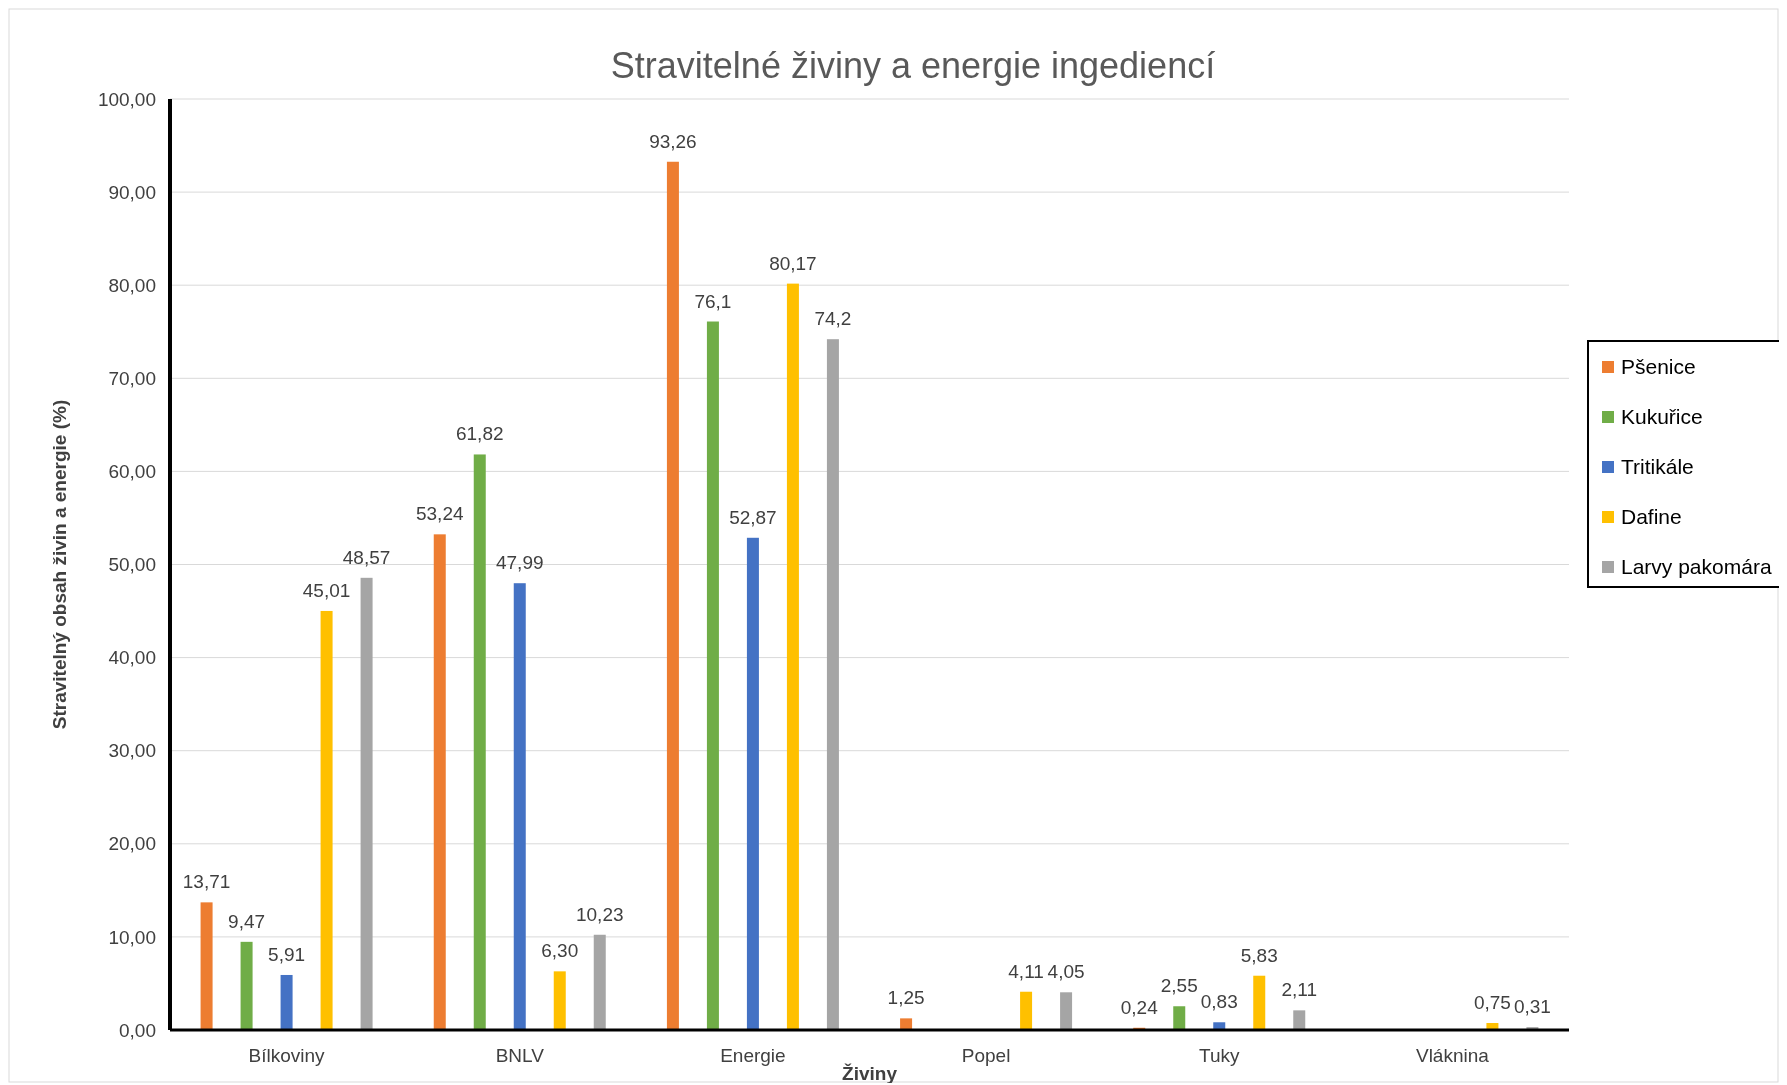  I want to click on data-label: 80,17, so click(793, 263).